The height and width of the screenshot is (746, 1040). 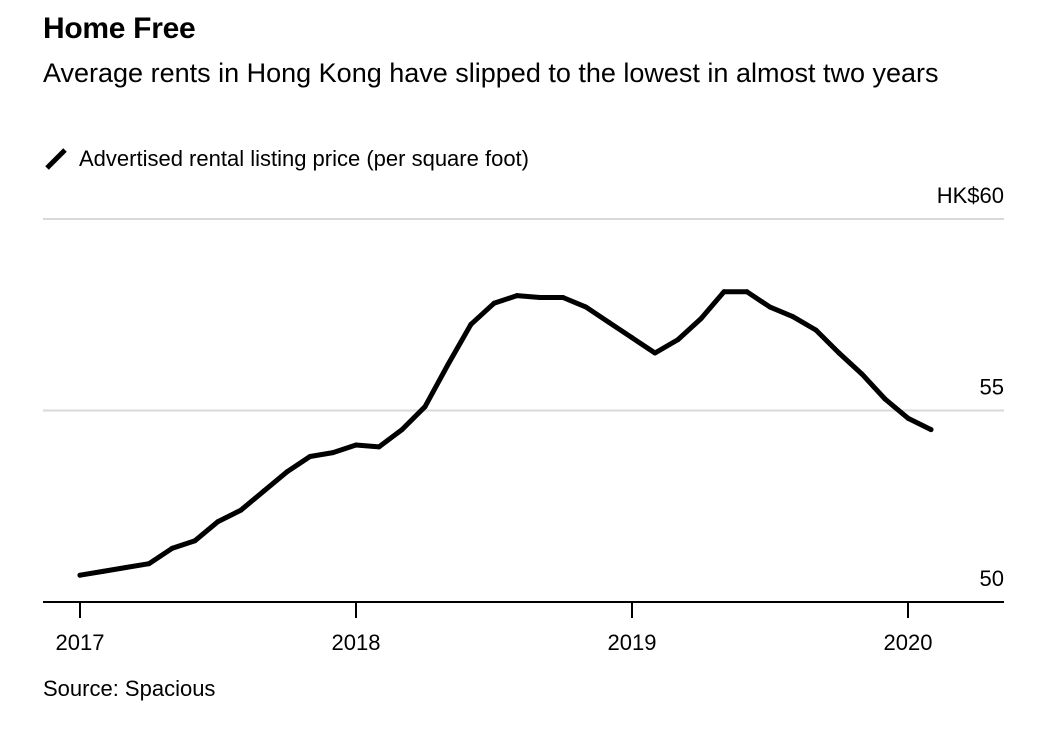 I want to click on y-tick-label: 55, so click(x=992, y=387).